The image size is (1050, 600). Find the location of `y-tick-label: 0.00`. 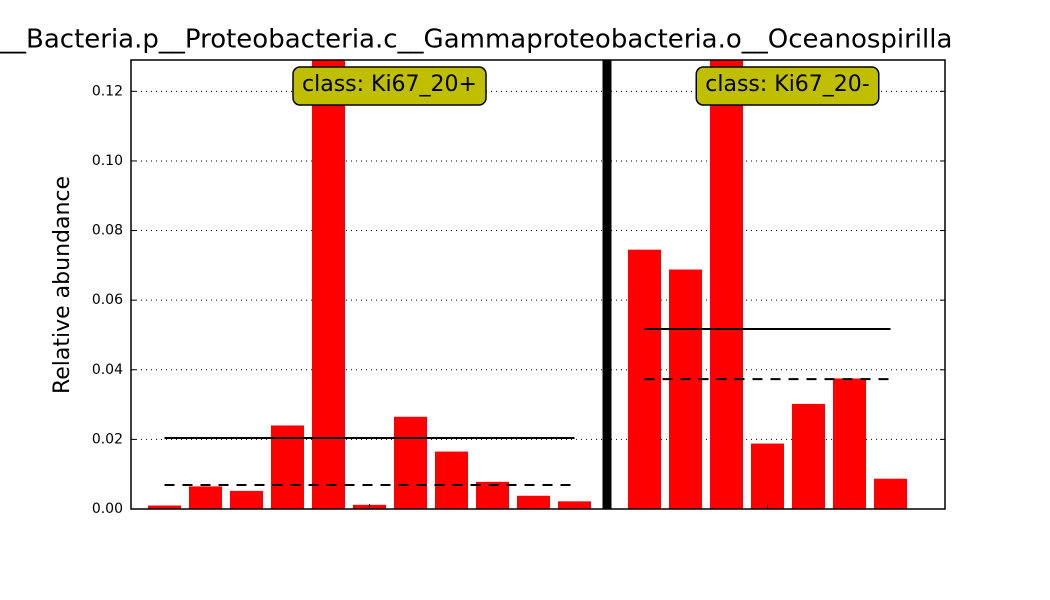

y-tick-label: 0.00 is located at coordinates (107, 509).